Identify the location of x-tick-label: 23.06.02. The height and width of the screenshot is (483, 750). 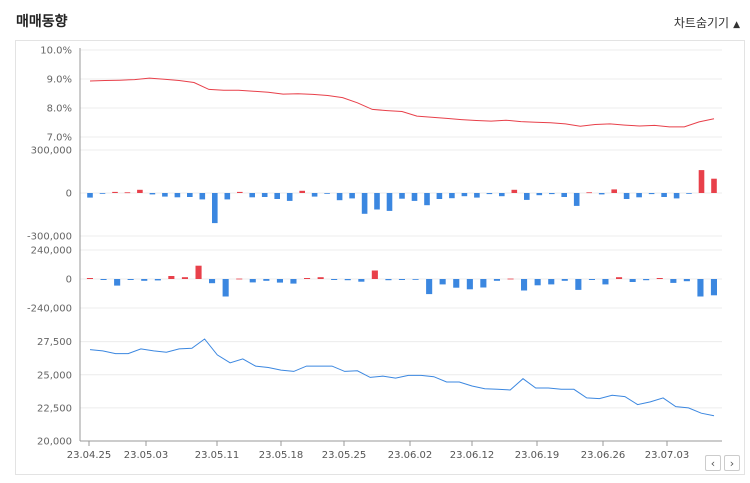
(410, 455).